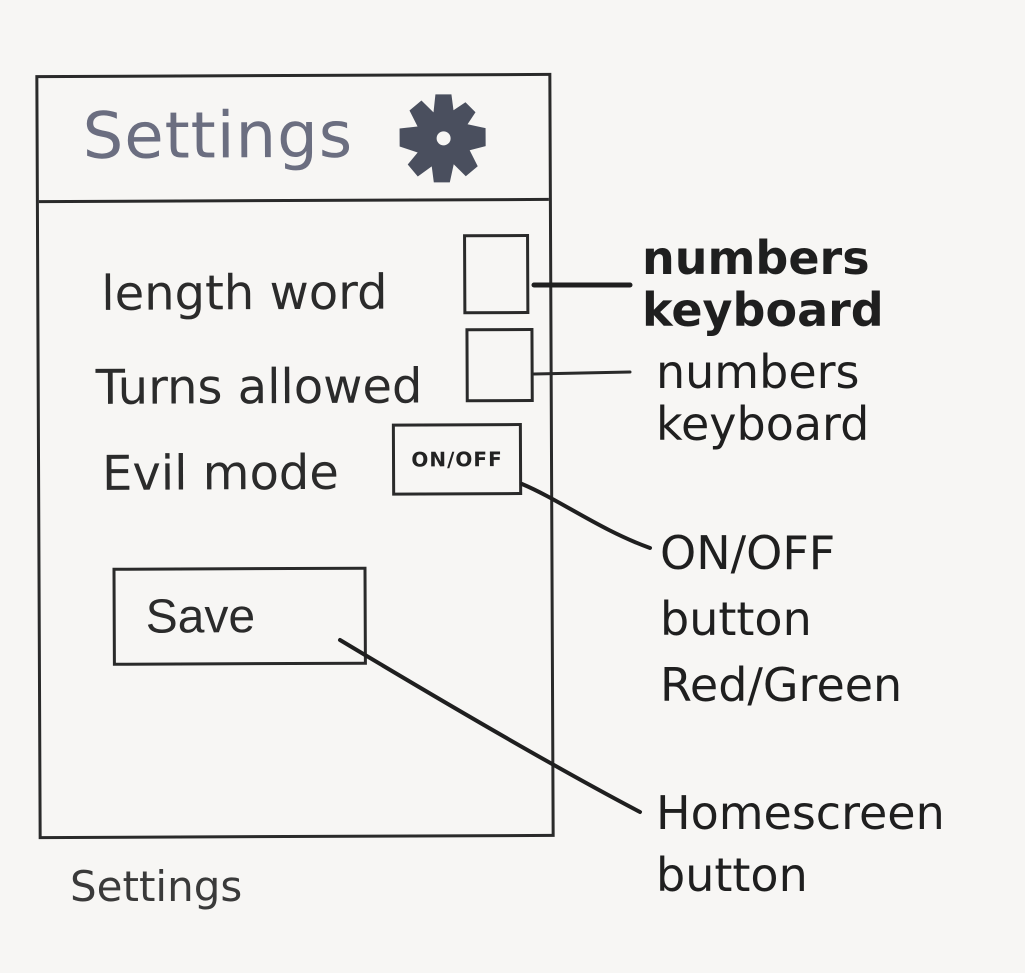  What do you see at coordinates (763, 310) in the screenshot?
I see `annotation-length-word-line2: keyboard` at bounding box center [763, 310].